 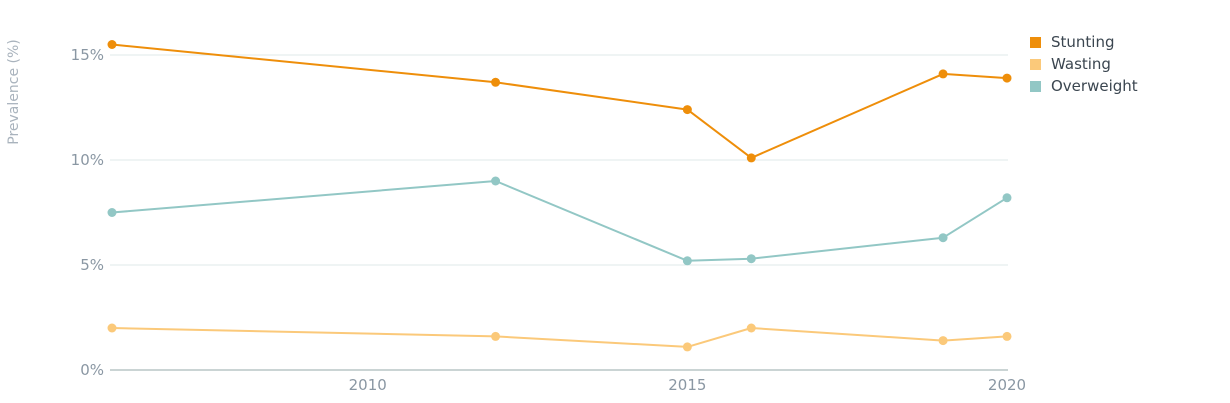 What do you see at coordinates (1007, 385) in the screenshot?
I see `x-tick-label: 2020` at bounding box center [1007, 385].